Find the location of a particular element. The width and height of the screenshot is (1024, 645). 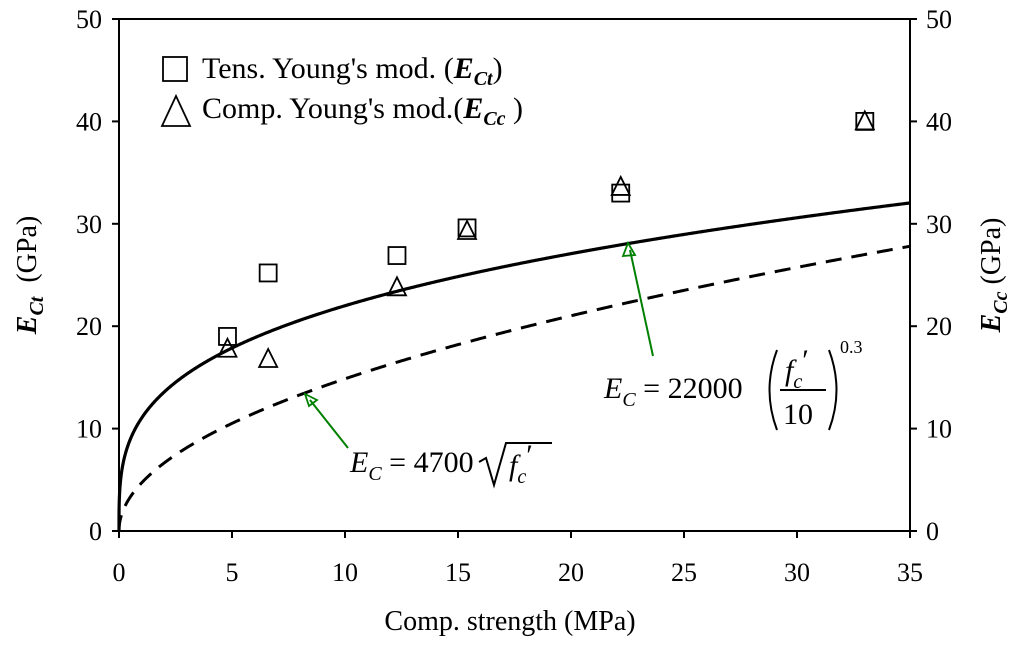

left-y-axis-title: ECt (GPa) is located at coordinates (30, 275).